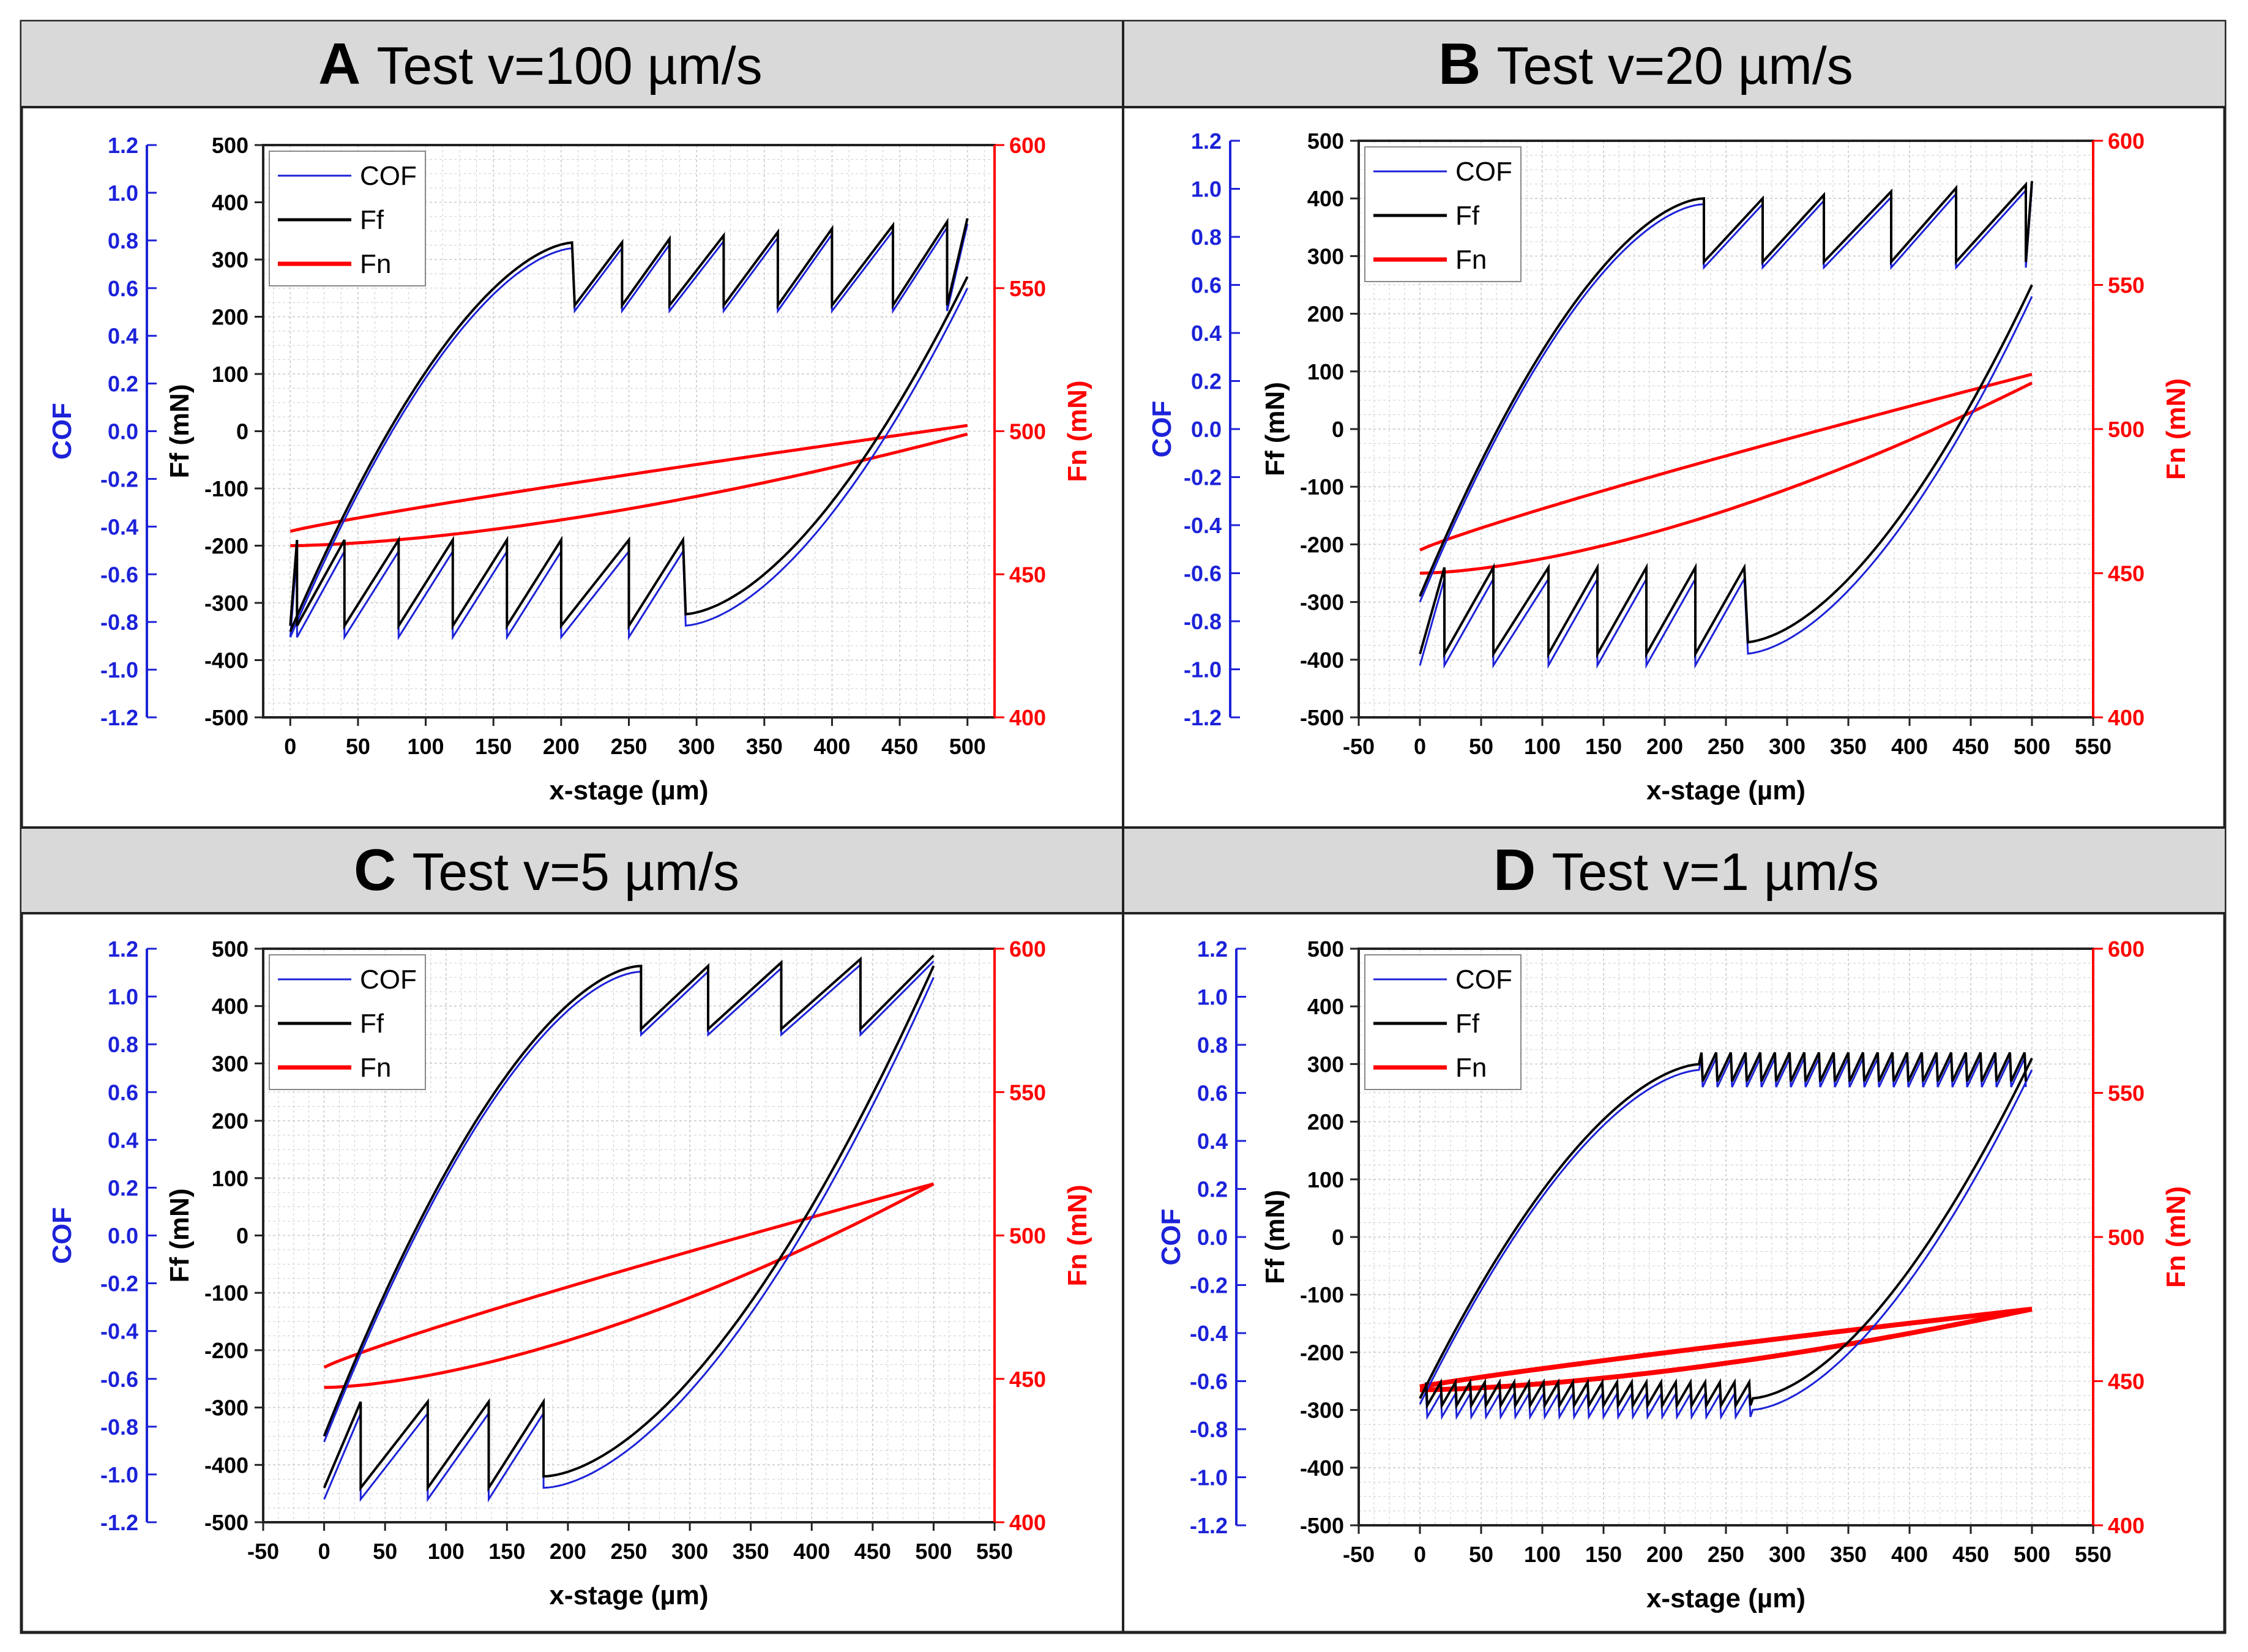 The width and height of the screenshot is (2248, 1652). What do you see at coordinates (1726, 1237) in the screenshot?
I see `grid-d` at bounding box center [1726, 1237].